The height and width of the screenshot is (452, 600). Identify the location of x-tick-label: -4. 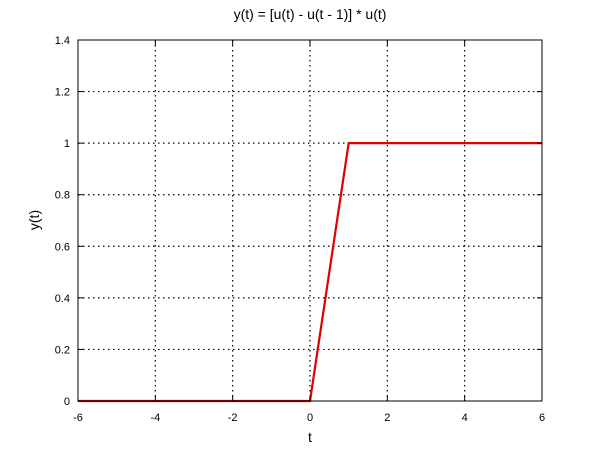
(155, 418).